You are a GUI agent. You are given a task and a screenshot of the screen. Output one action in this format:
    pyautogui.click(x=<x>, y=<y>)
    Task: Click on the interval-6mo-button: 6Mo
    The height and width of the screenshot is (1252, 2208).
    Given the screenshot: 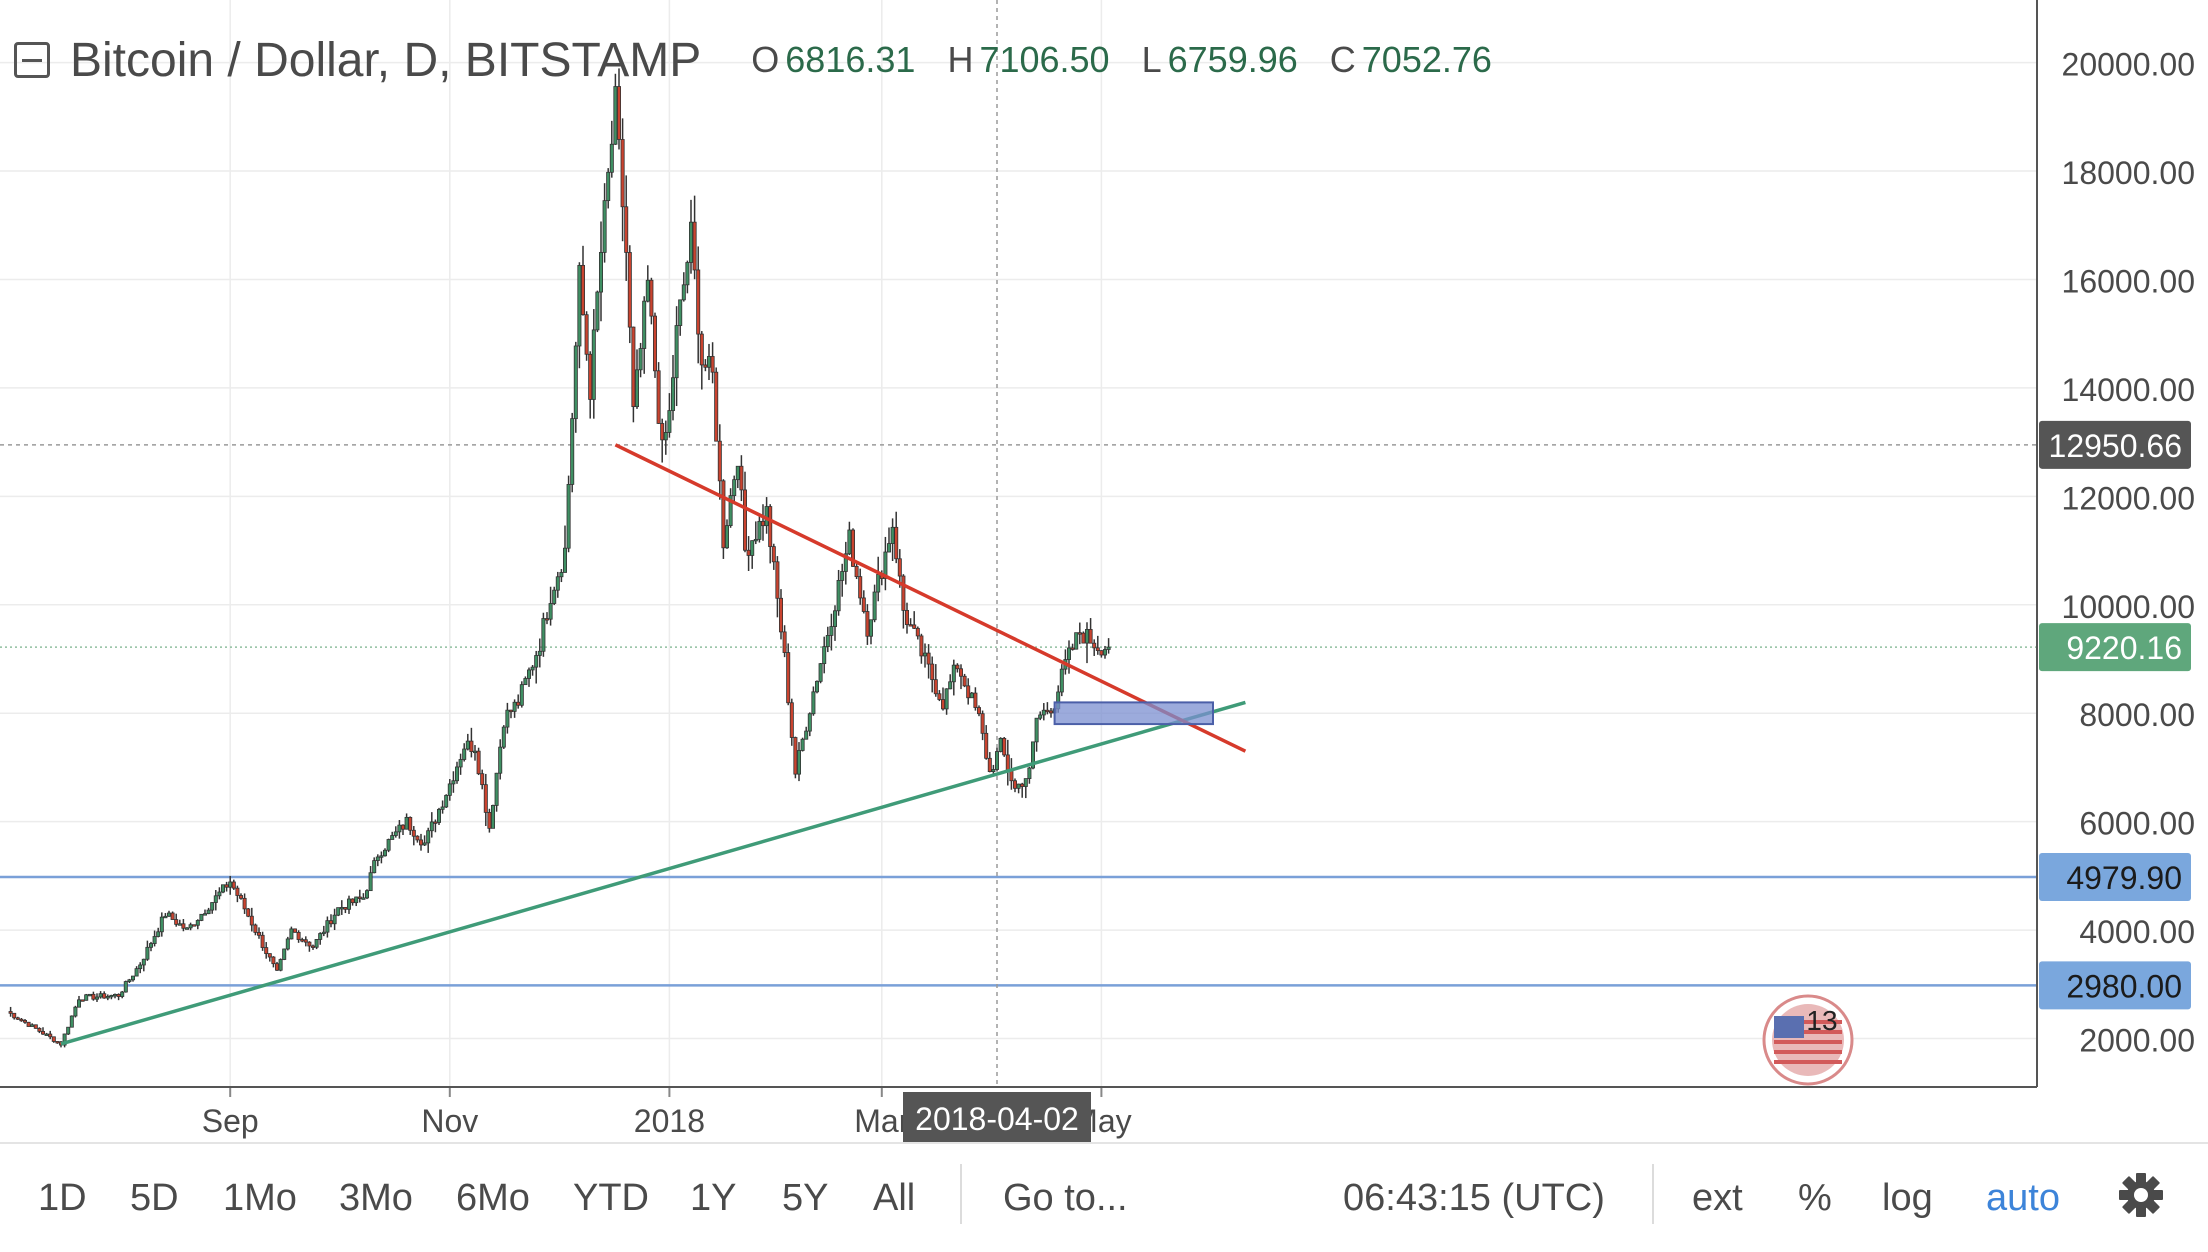 What is the action you would take?
    pyautogui.click(x=493, y=1198)
    